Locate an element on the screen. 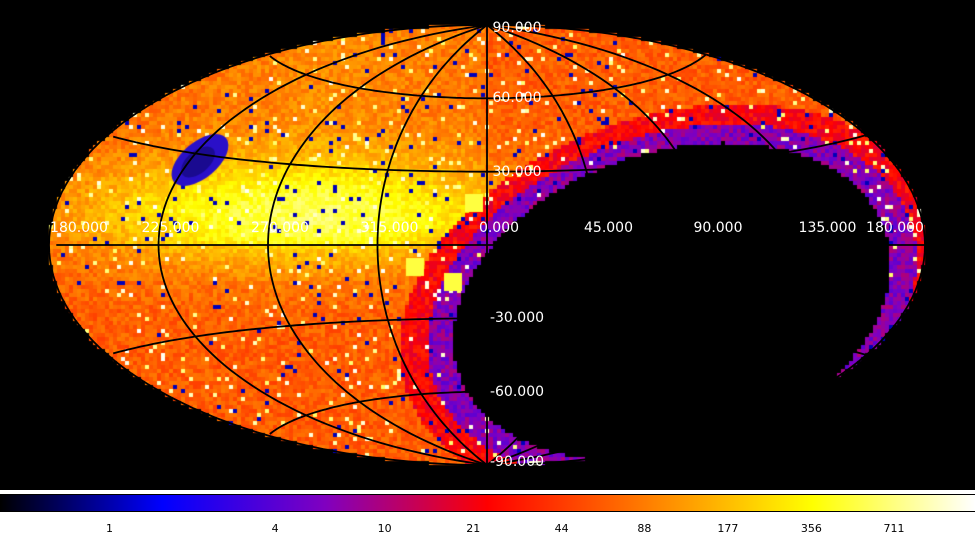 The width and height of the screenshot is (975, 537). colorbar-tick-label: 10 is located at coordinates (384, 528).